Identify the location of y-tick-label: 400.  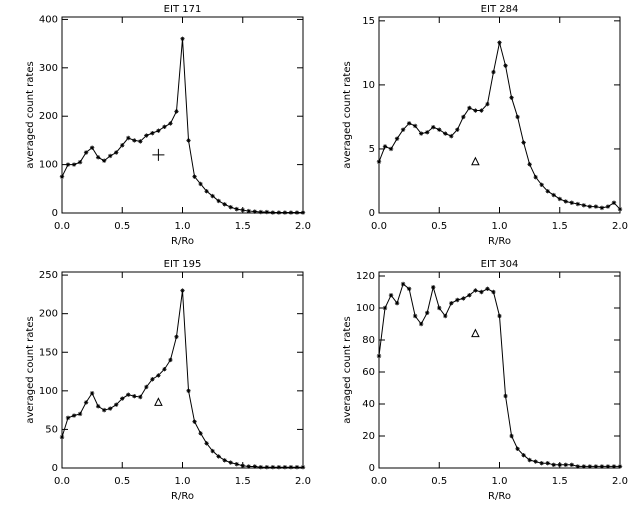
(48, 19).